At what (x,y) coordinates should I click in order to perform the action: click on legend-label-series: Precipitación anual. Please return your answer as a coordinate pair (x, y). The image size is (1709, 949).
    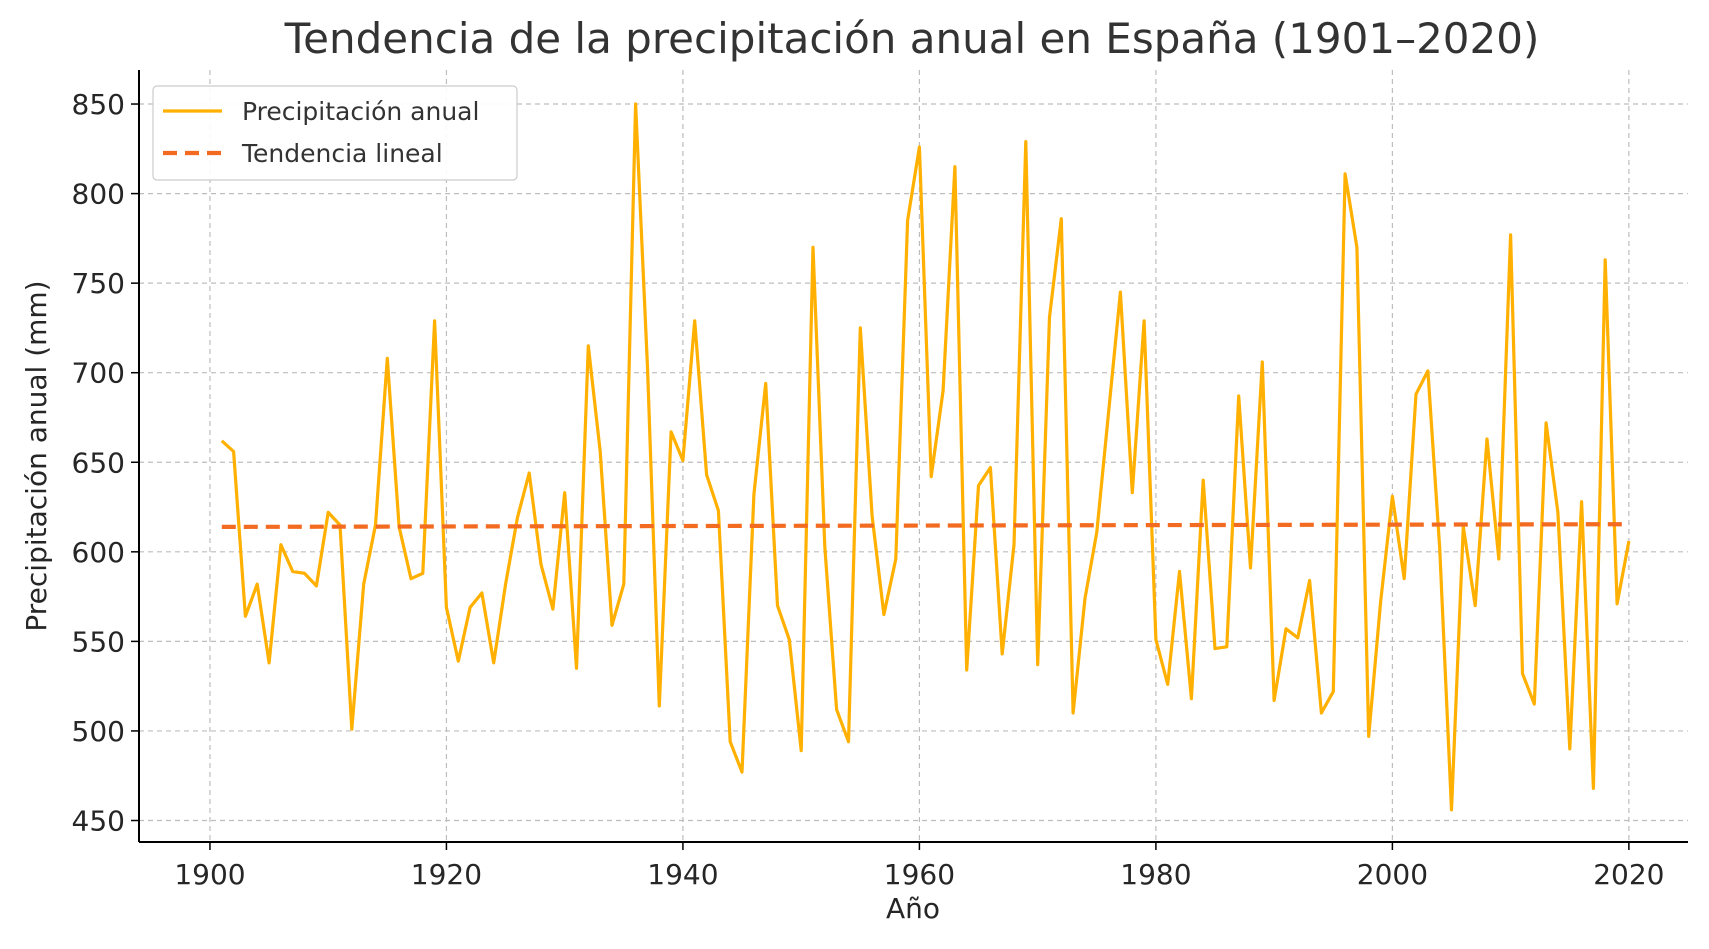
    Looking at the image, I should click on (360, 111).